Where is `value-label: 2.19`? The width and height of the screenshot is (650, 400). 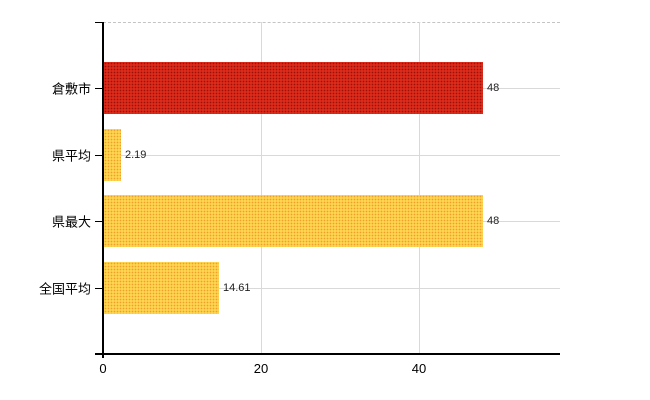 value-label: 2.19 is located at coordinates (136, 155).